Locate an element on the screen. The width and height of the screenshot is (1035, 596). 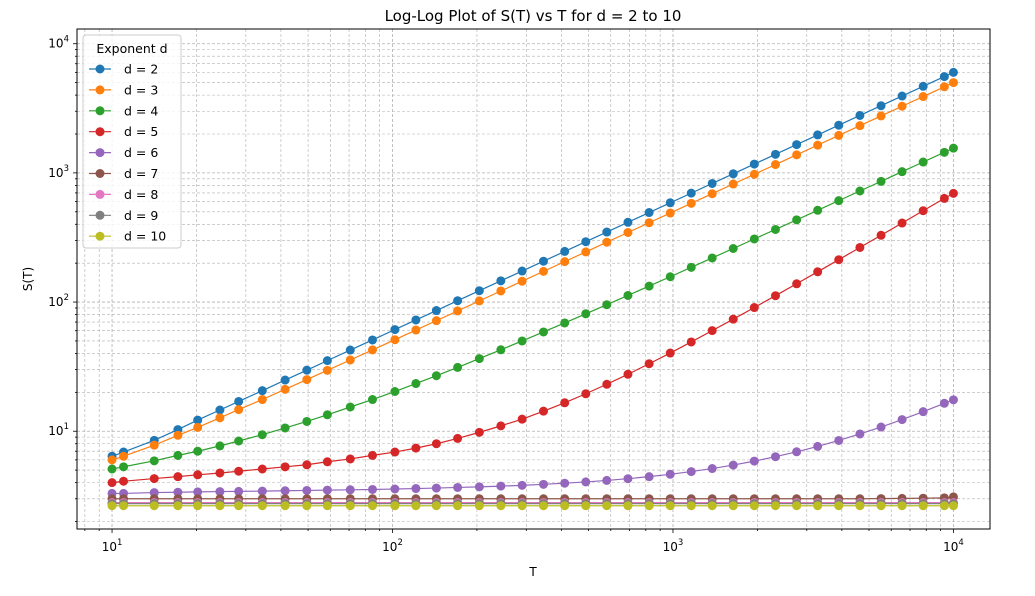
x-tick-label: 10¹ is located at coordinates (112, 546).